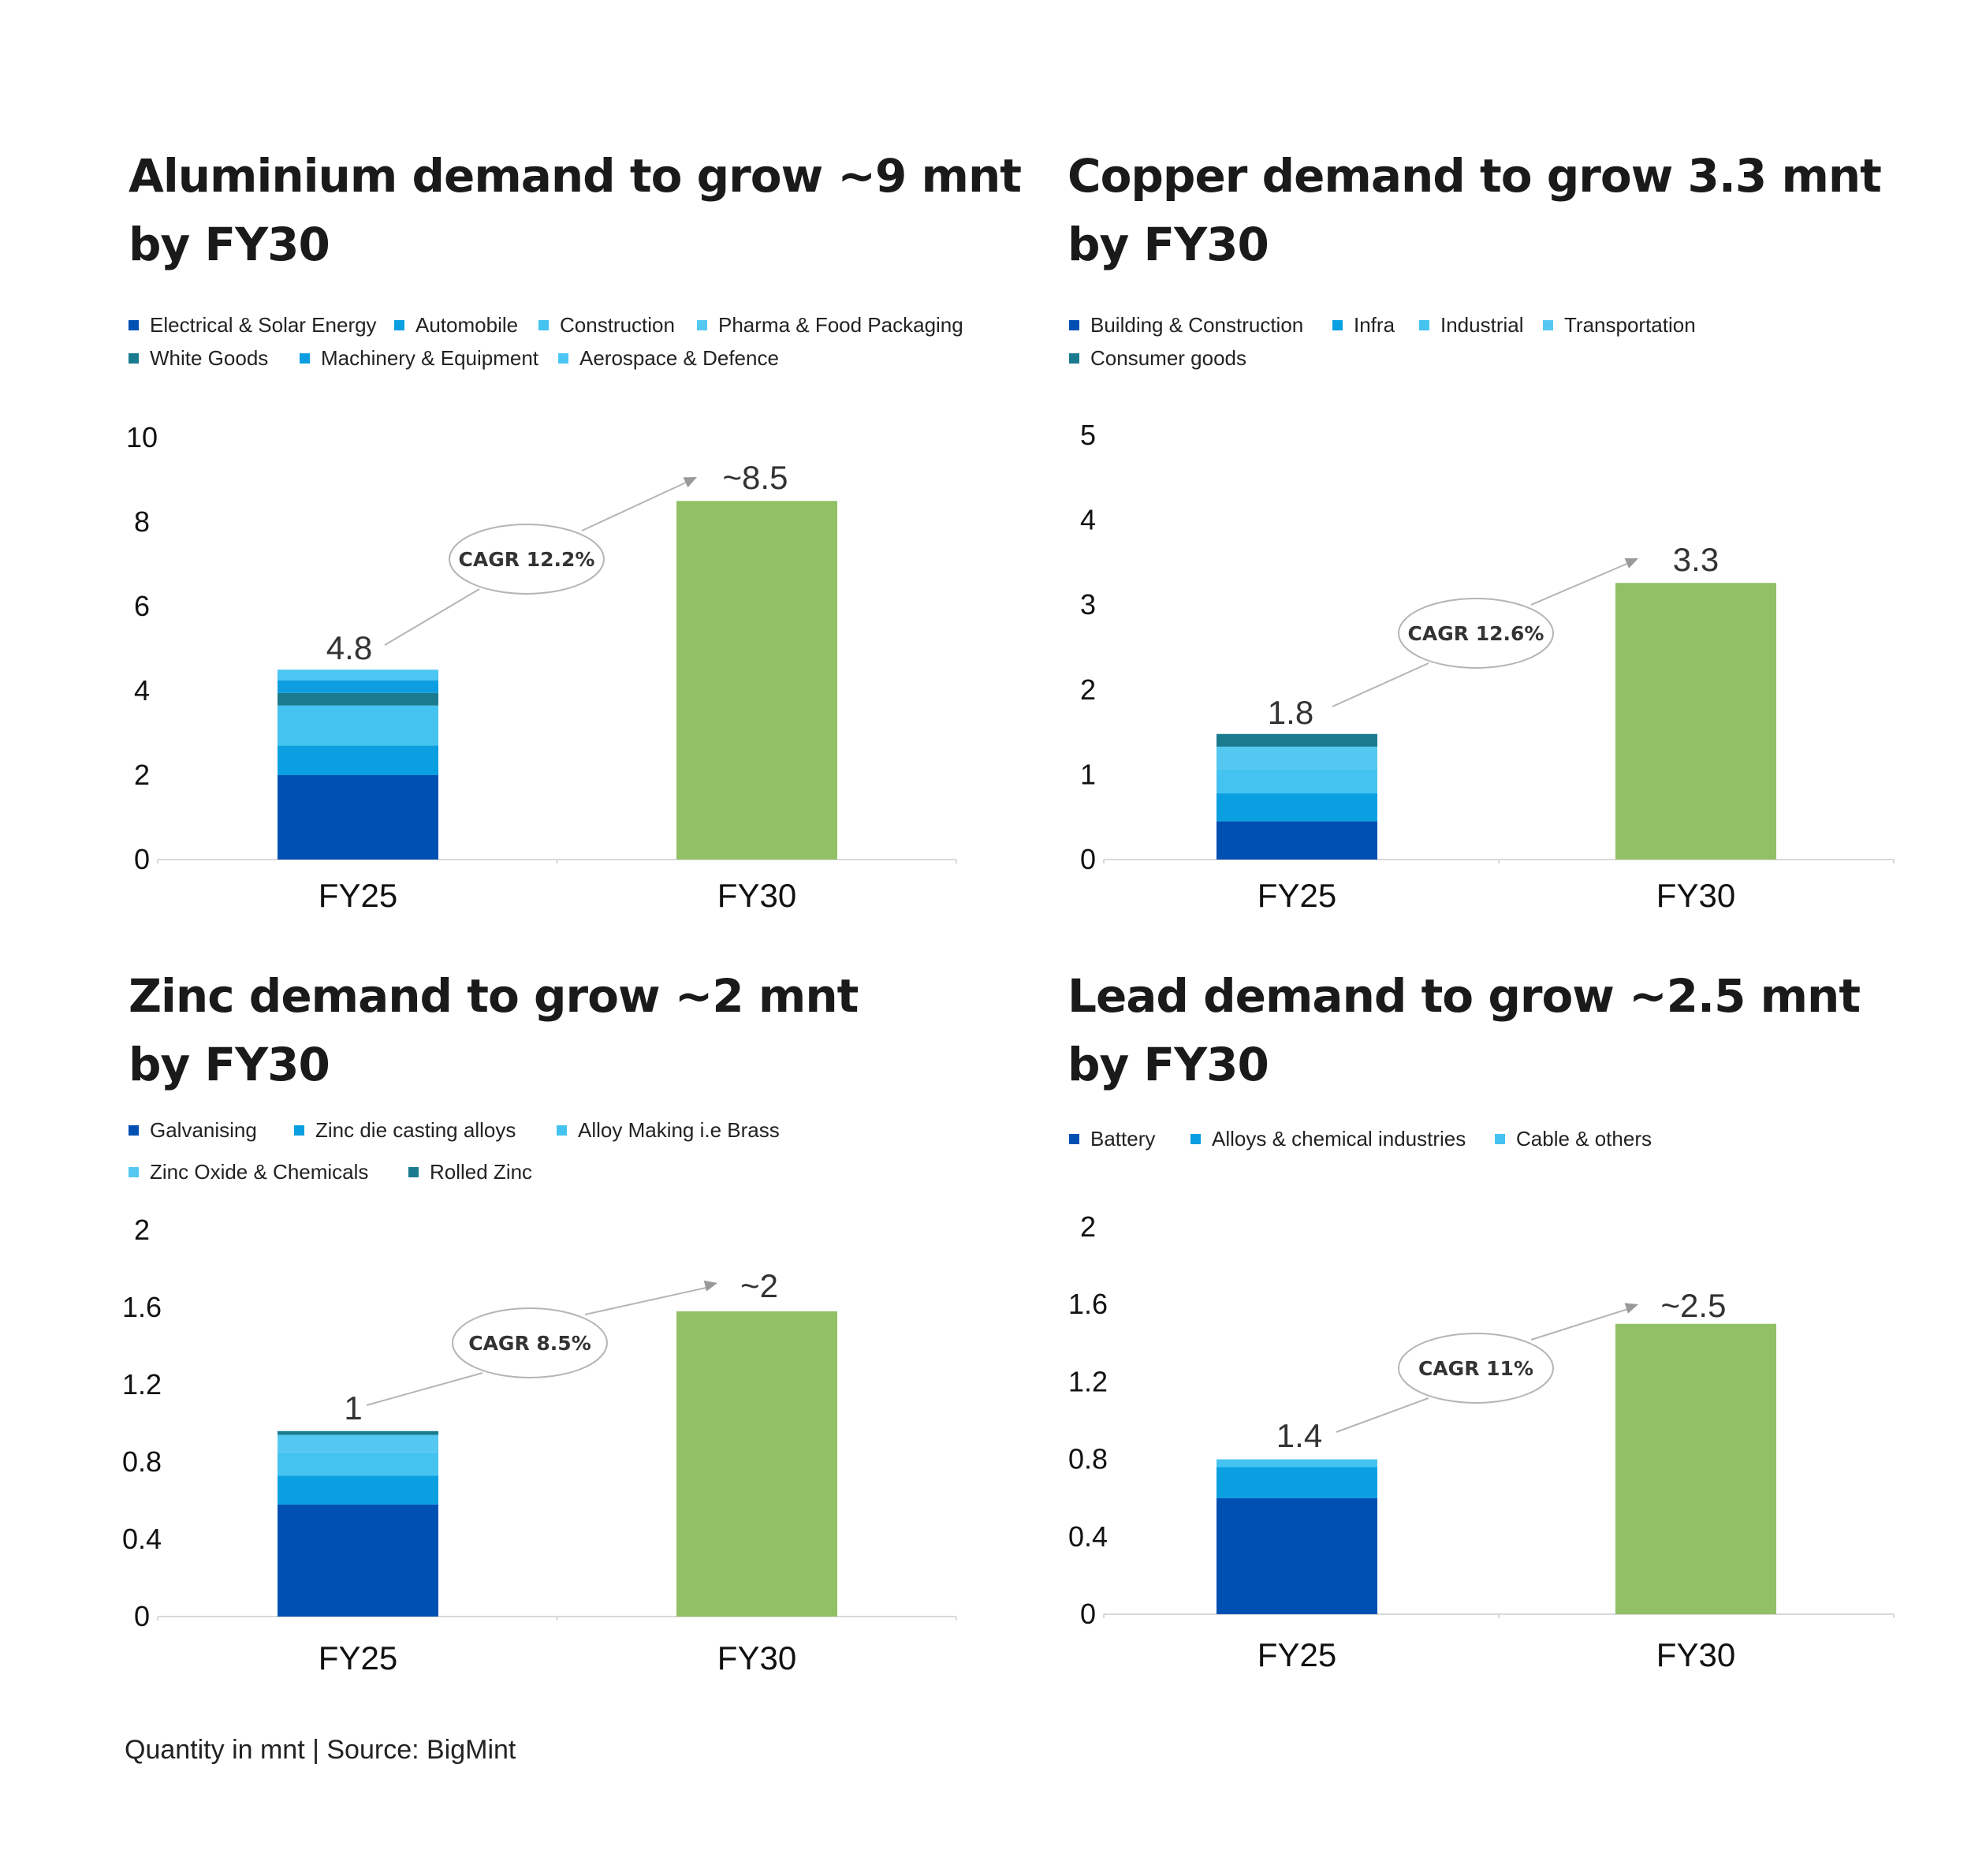 Image resolution: width=1971 pixels, height=1876 pixels. What do you see at coordinates (1088, 435) in the screenshot?
I see `y-tick-label: 5` at bounding box center [1088, 435].